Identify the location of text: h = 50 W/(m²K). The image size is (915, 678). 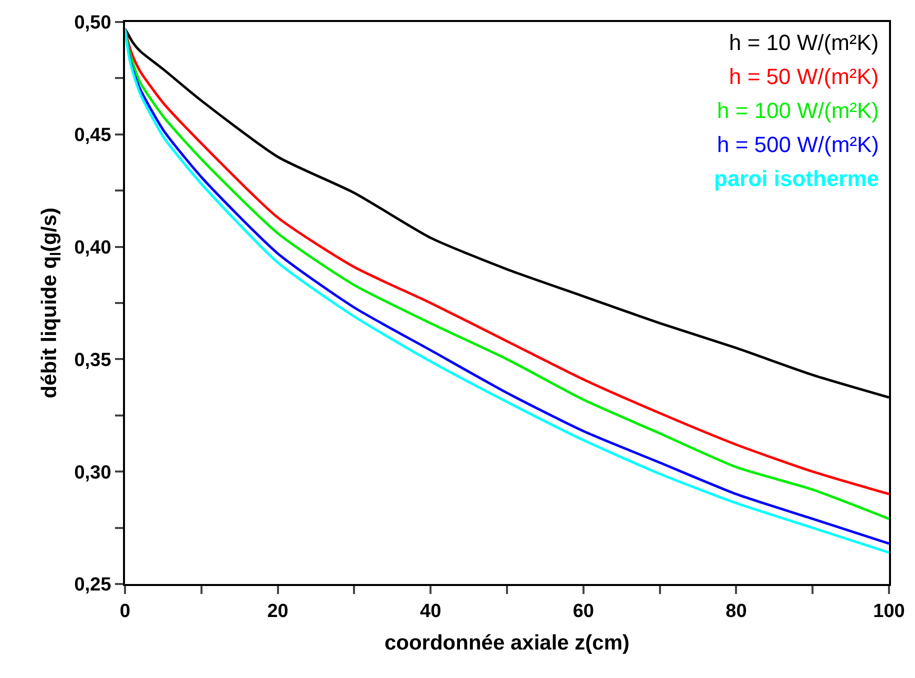
(804, 76).